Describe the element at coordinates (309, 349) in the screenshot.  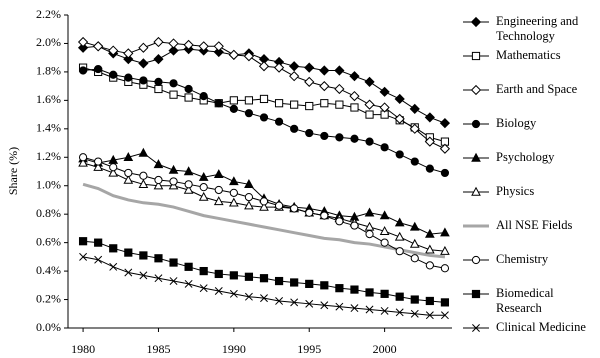
I see `x-tick-label: 1995` at that location.